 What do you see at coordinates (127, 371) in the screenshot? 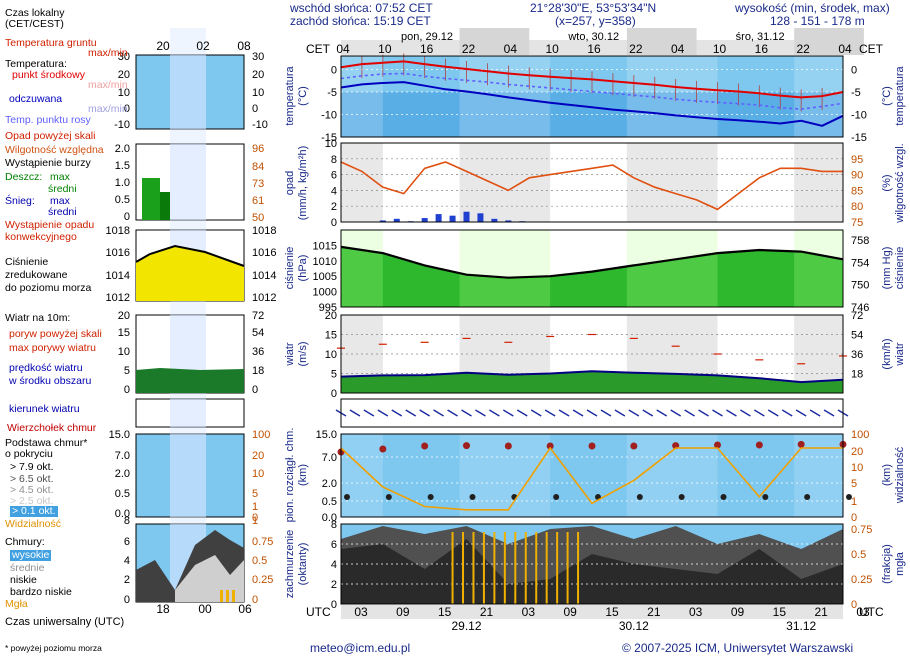
I see `legend-wind-tick: 5` at bounding box center [127, 371].